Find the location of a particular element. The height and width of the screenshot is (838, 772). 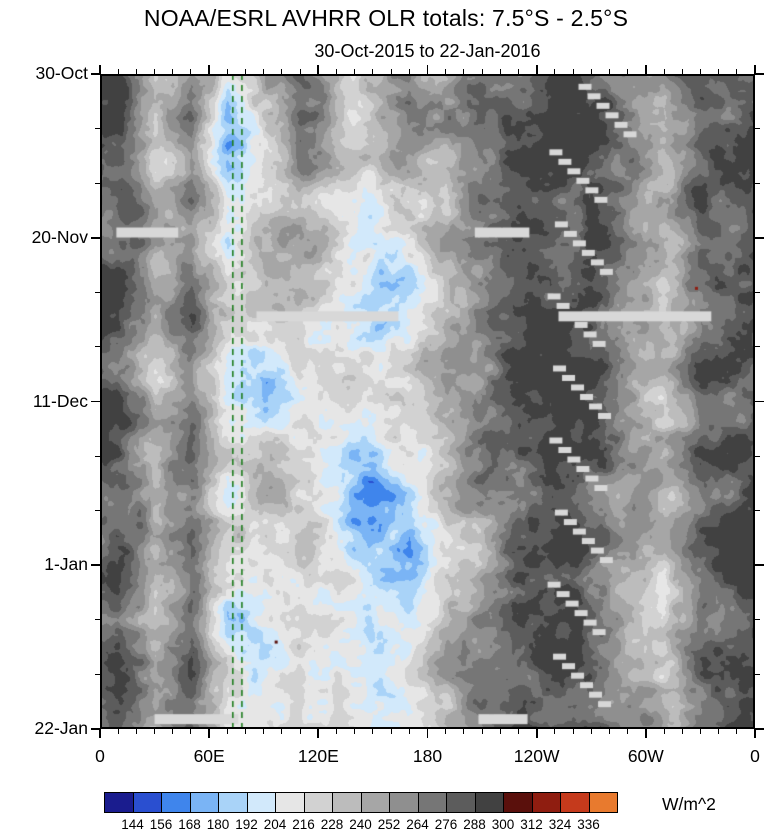

colorbar-tick-label: 252 is located at coordinates (389, 824).